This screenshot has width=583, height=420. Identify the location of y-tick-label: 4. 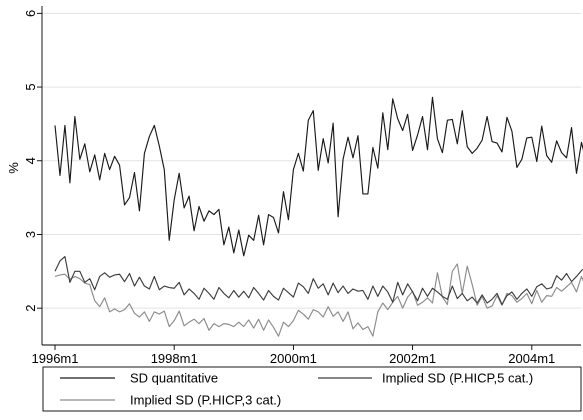
(30, 160).